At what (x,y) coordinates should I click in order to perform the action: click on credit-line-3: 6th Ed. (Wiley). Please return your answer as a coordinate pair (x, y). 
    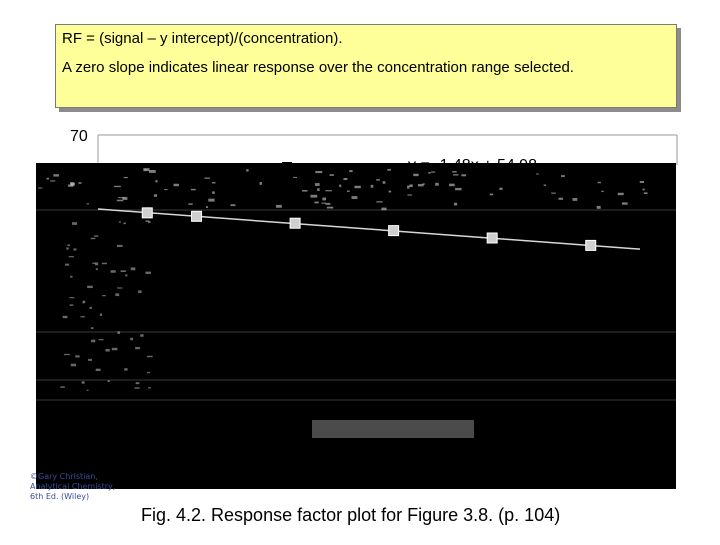
    Looking at the image, I should click on (60, 496).